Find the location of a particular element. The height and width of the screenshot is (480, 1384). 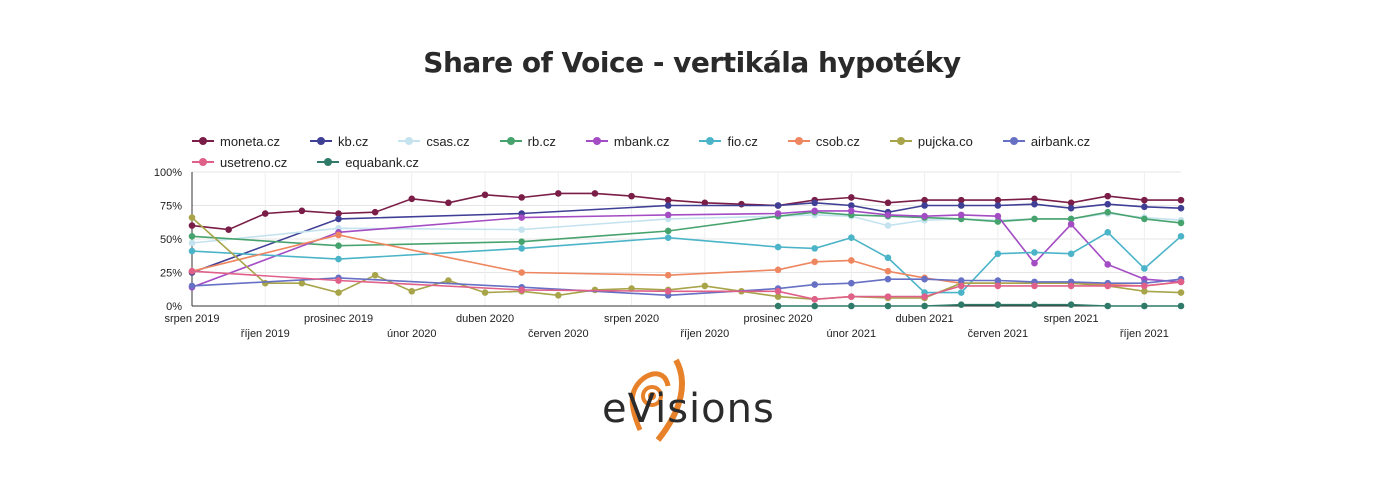

legend-item: moneta.cz is located at coordinates (236, 141).